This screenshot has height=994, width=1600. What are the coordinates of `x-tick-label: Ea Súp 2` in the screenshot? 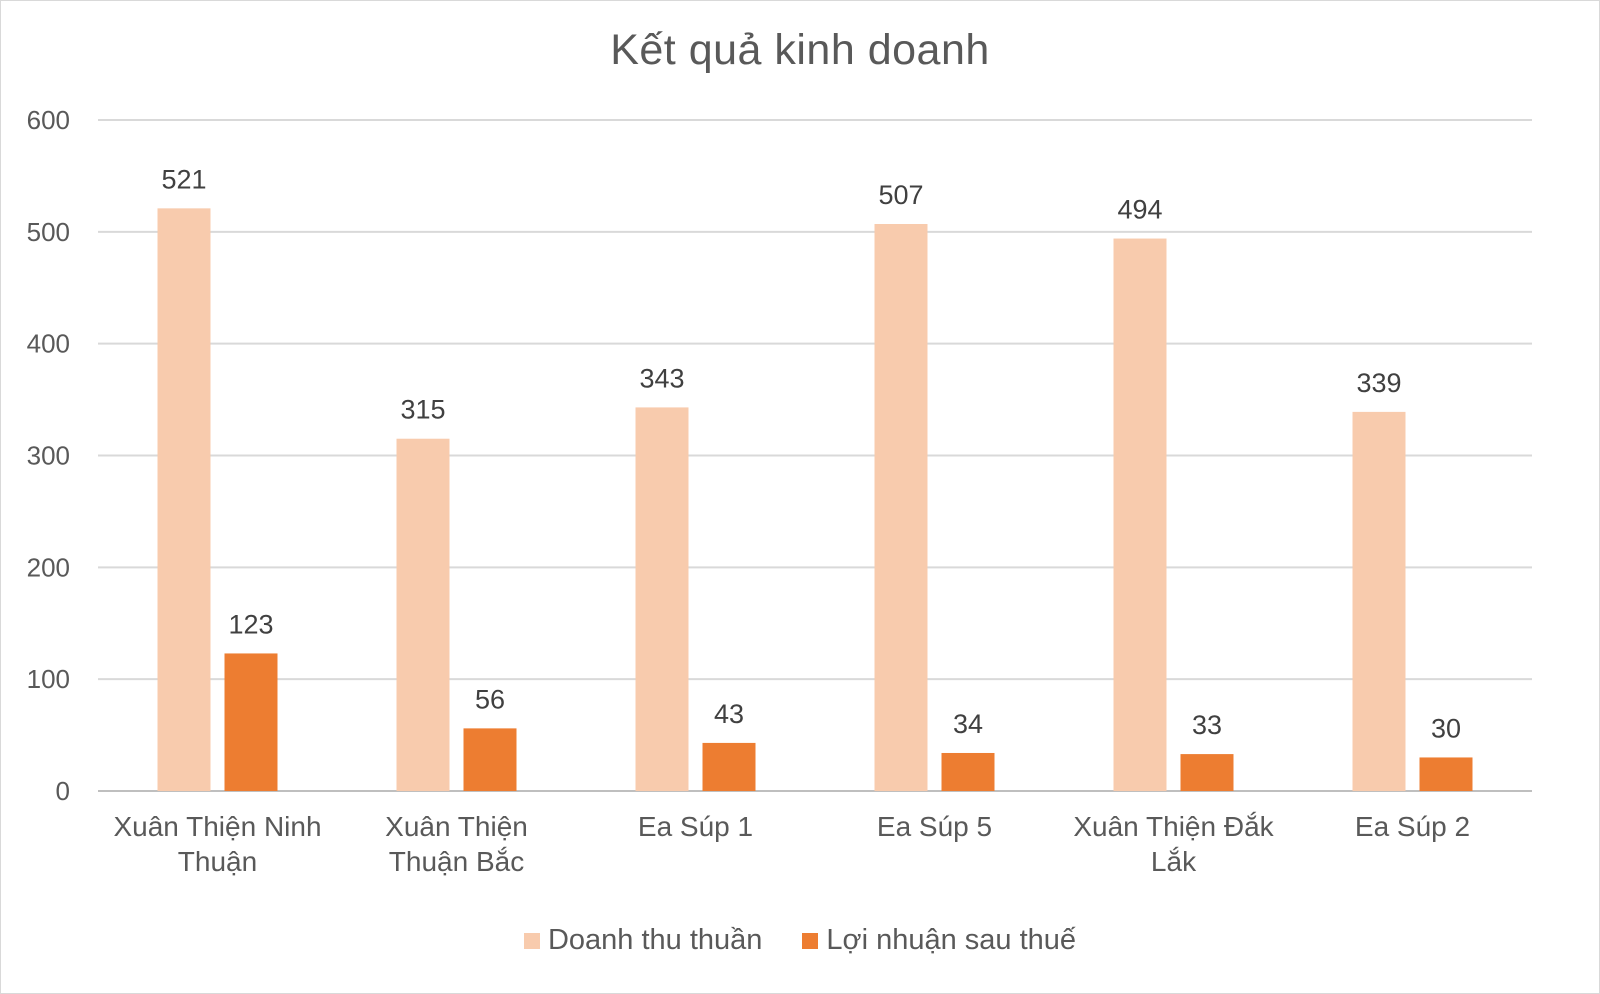 It's located at (1412, 826).